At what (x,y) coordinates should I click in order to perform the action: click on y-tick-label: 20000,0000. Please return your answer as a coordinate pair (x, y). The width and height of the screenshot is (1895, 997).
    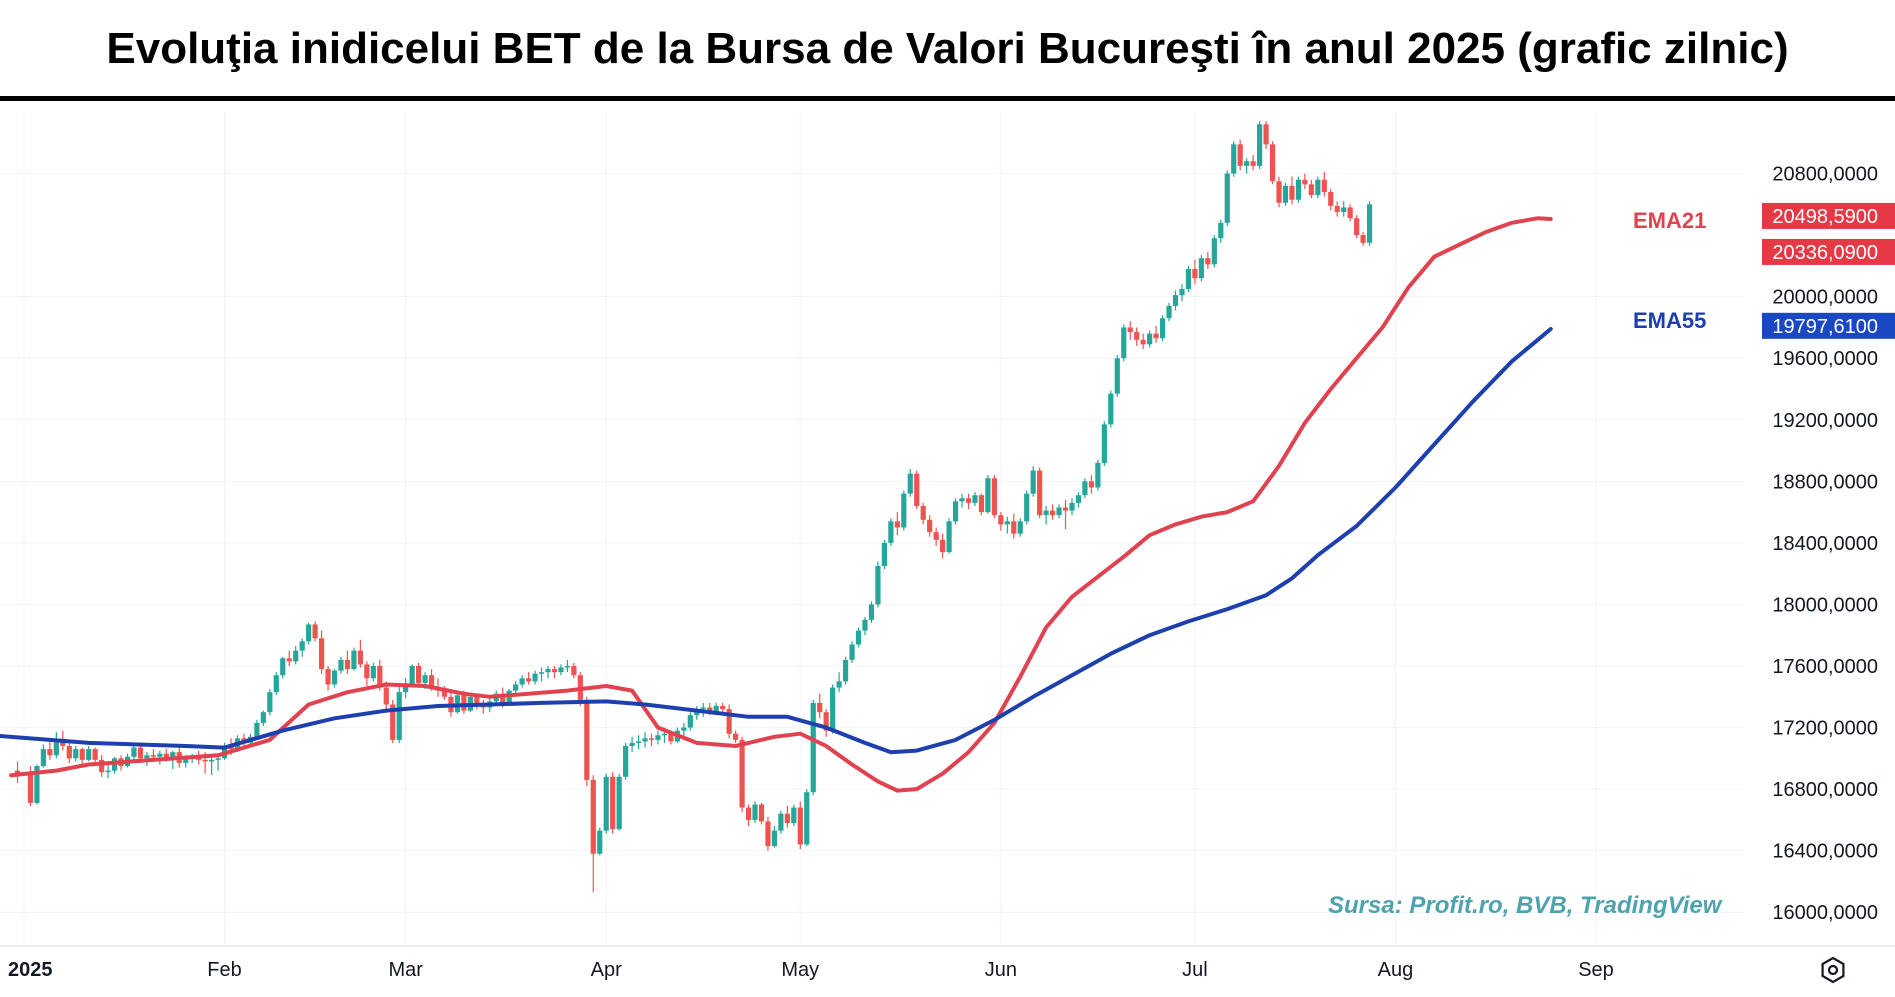
    Looking at the image, I should click on (1825, 298).